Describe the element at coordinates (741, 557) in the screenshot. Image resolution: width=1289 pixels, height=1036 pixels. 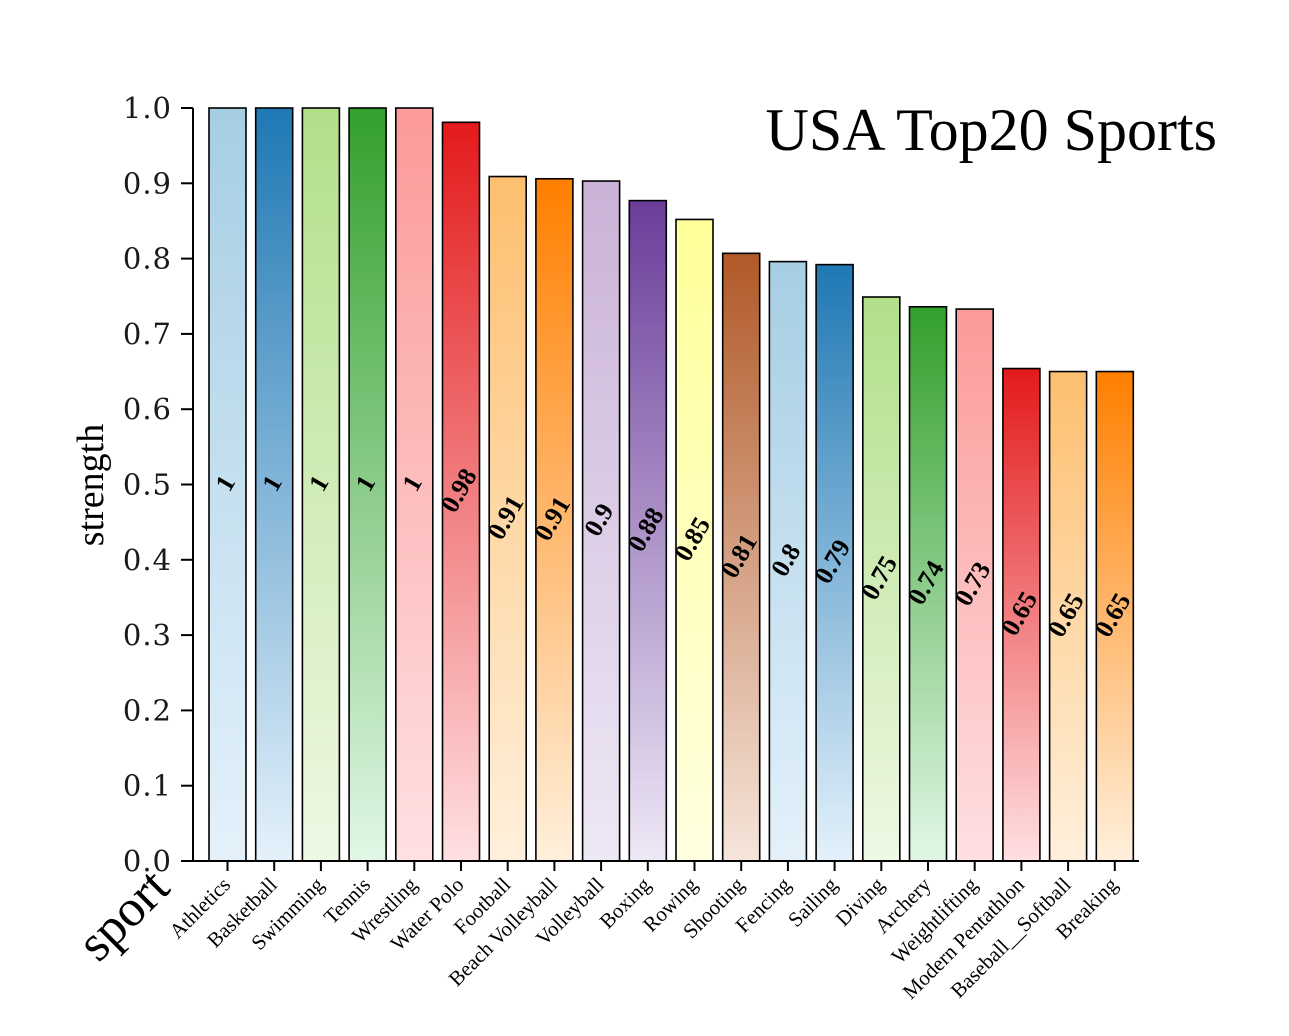
I see `bar-shooting` at that location.